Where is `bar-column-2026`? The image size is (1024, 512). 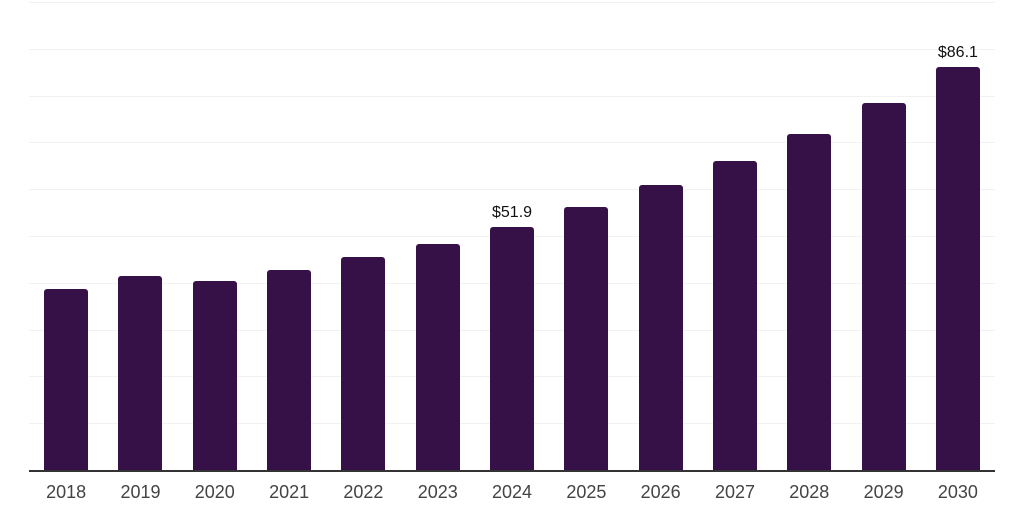 bar-column-2026 is located at coordinates (661, 236).